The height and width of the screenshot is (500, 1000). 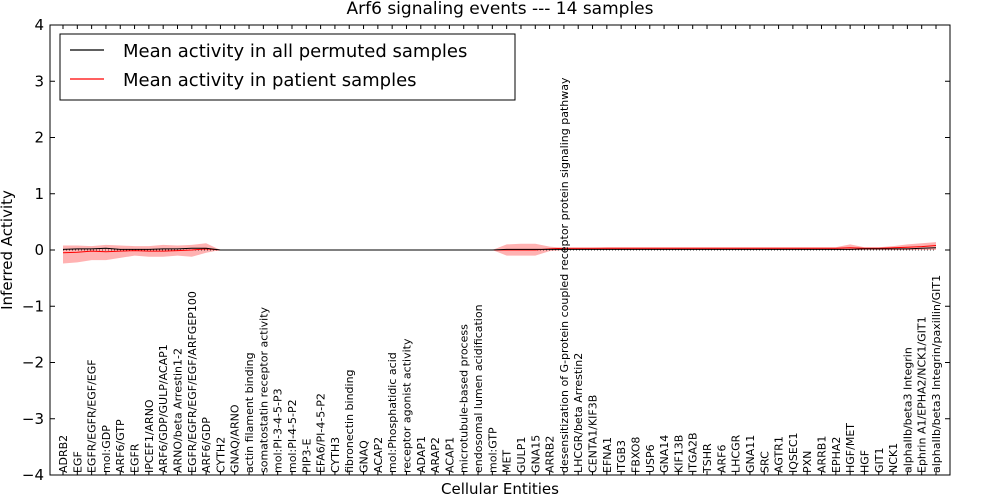 I want to click on y-axis-label: Inferred Activity, so click(x=8, y=250).